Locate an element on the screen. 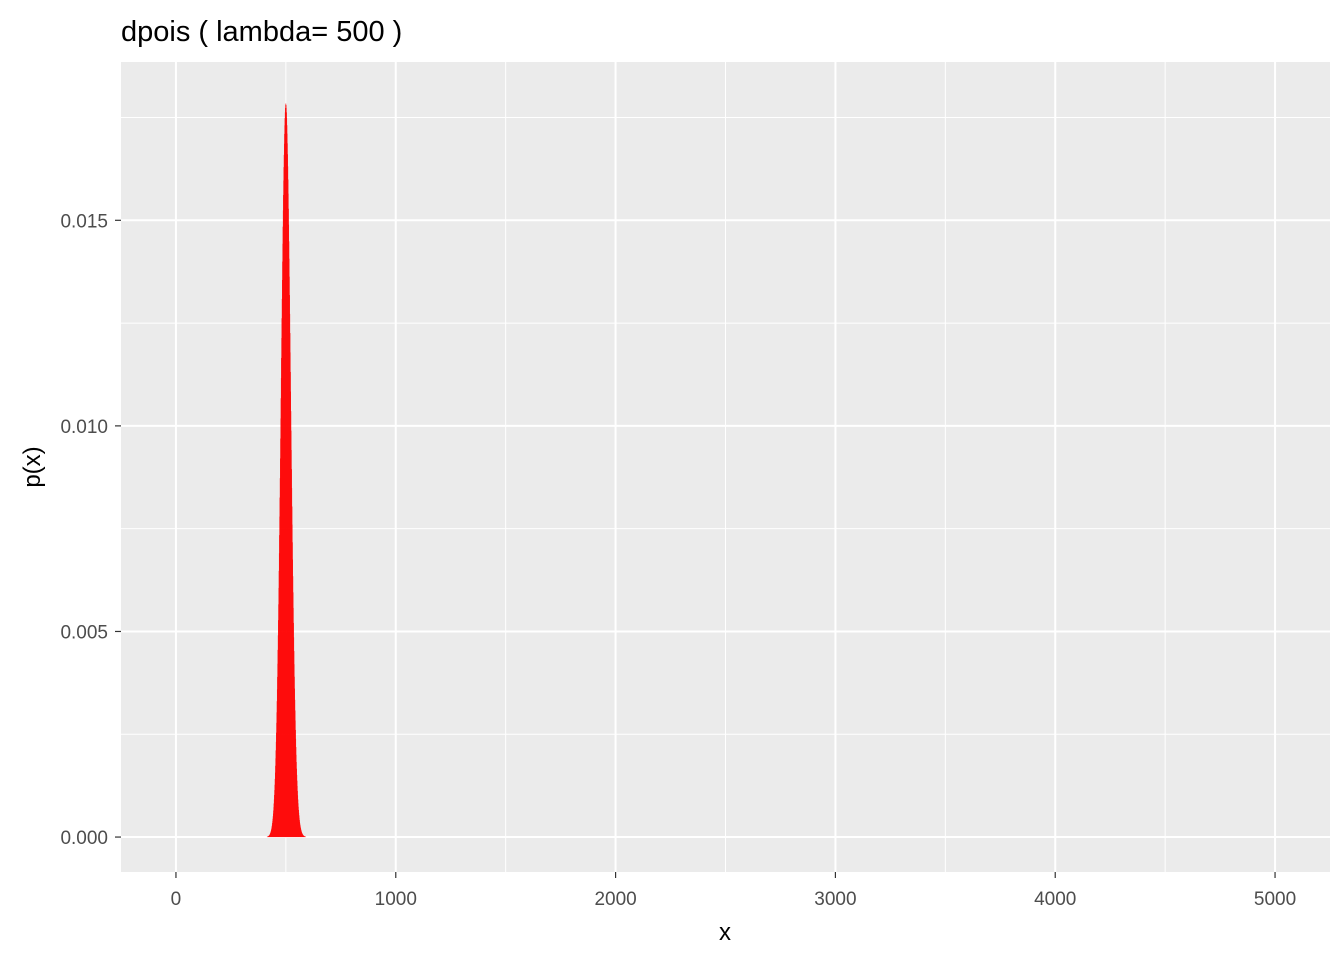 The image size is (1344, 960). x-tick-label: 2000 is located at coordinates (615, 899).